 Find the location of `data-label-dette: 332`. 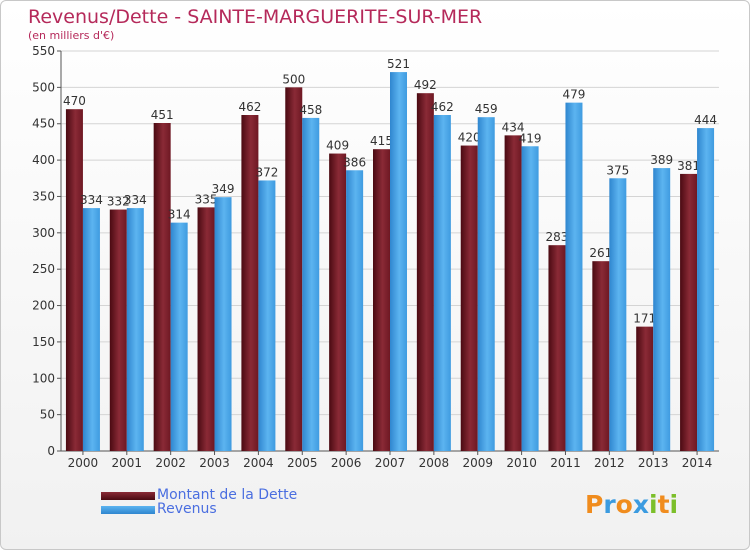

data-label-dette: 332 is located at coordinates (118, 202).